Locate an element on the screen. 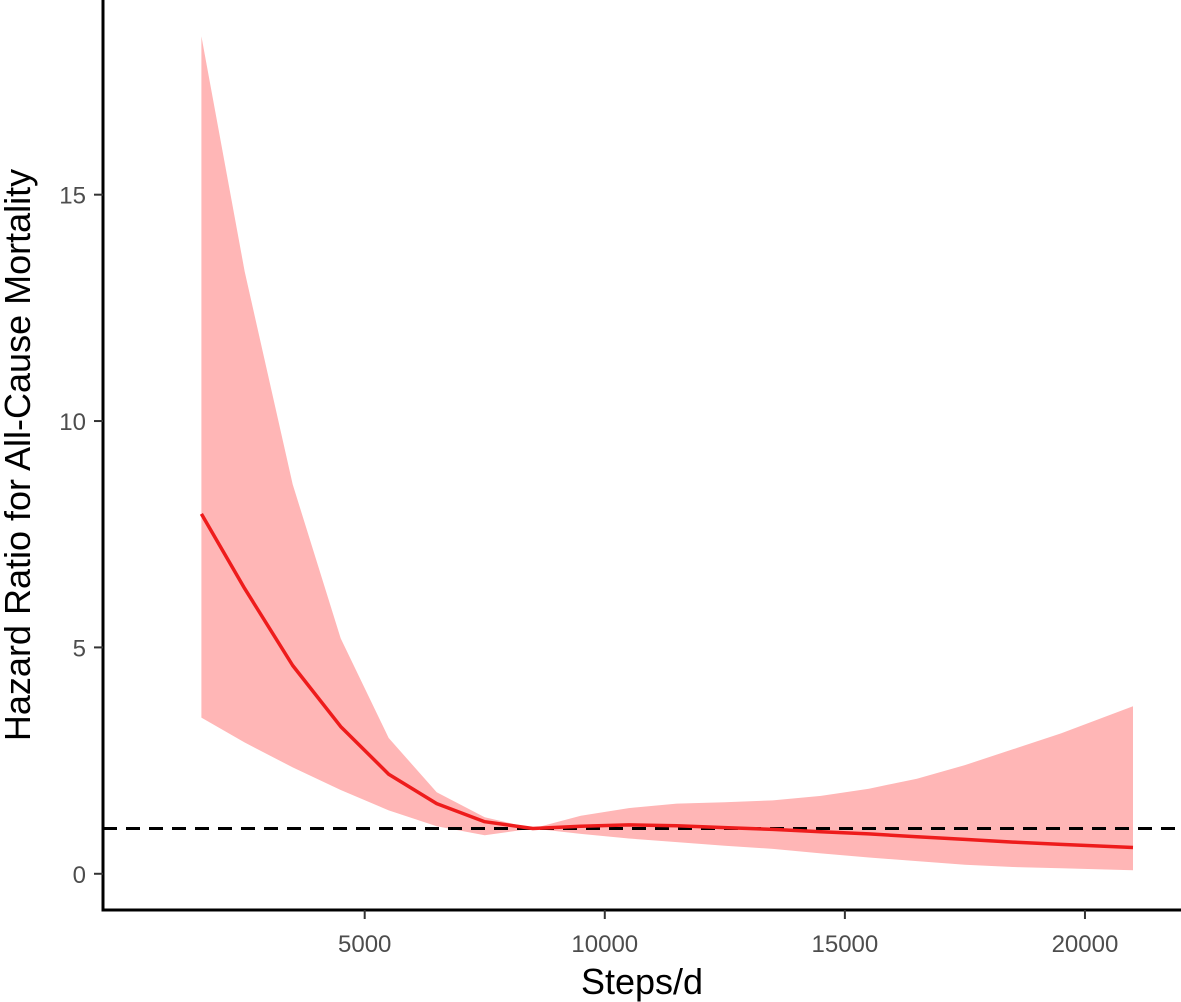  x-tick-label: 10000 is located at coordinates (604, 944).